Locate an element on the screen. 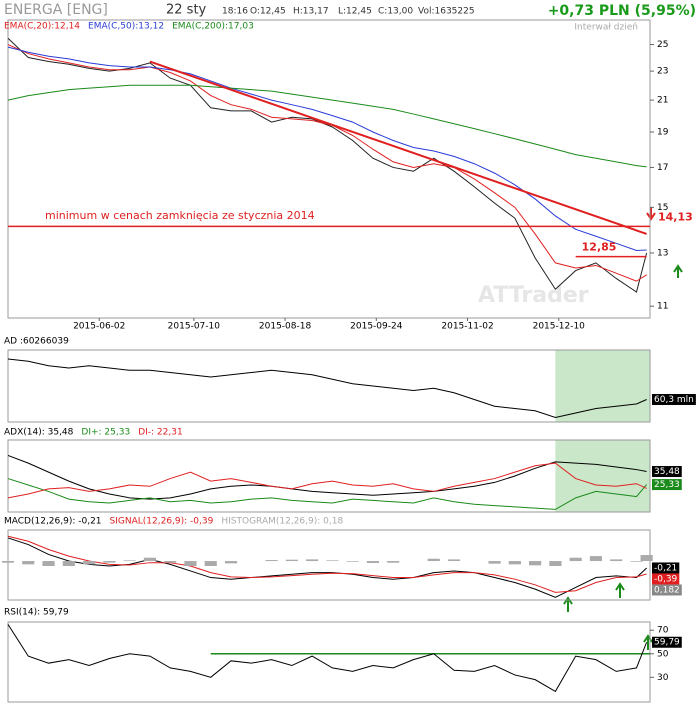  y-tick-label: 19 is located at coordinates (663, 132).